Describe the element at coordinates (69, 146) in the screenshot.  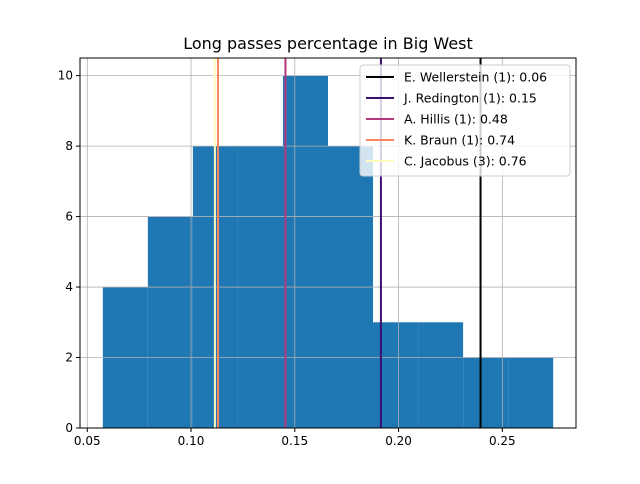
I see `y-tick-label-4: 8` at that location.